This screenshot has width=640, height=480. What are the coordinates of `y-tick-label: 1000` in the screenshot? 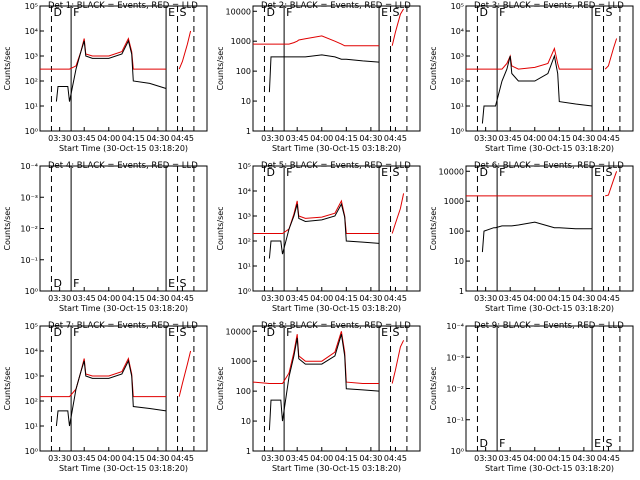 It's located at (454, 201).